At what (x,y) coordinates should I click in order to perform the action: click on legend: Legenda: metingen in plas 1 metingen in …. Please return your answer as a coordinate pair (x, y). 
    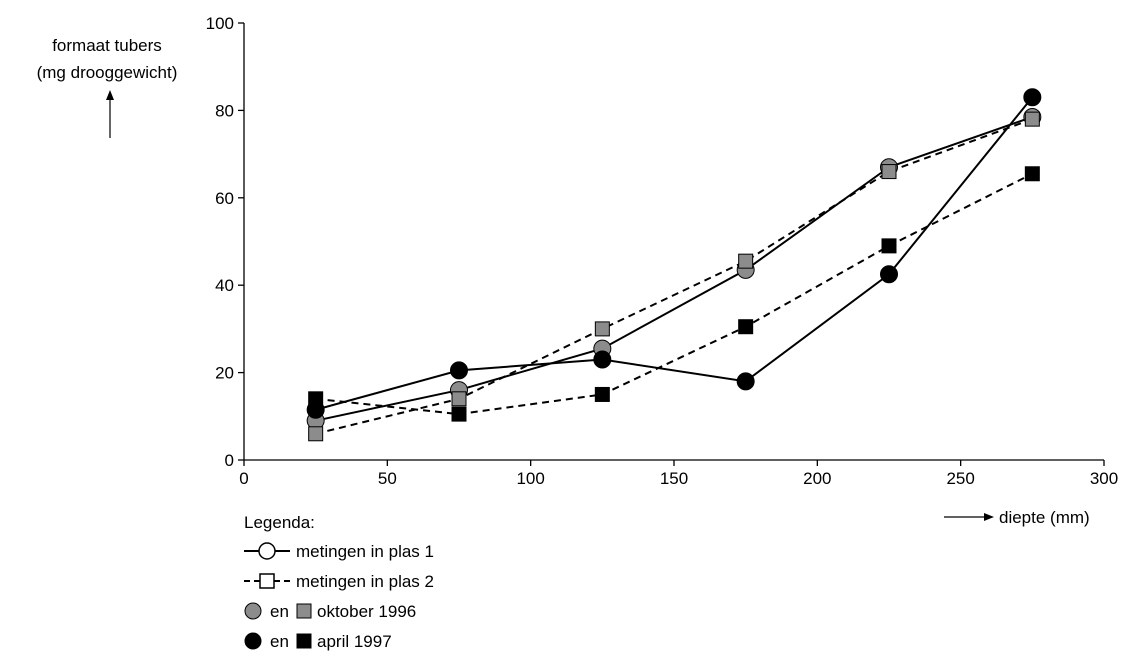
    Looking at the image, I should click on (339, 582).